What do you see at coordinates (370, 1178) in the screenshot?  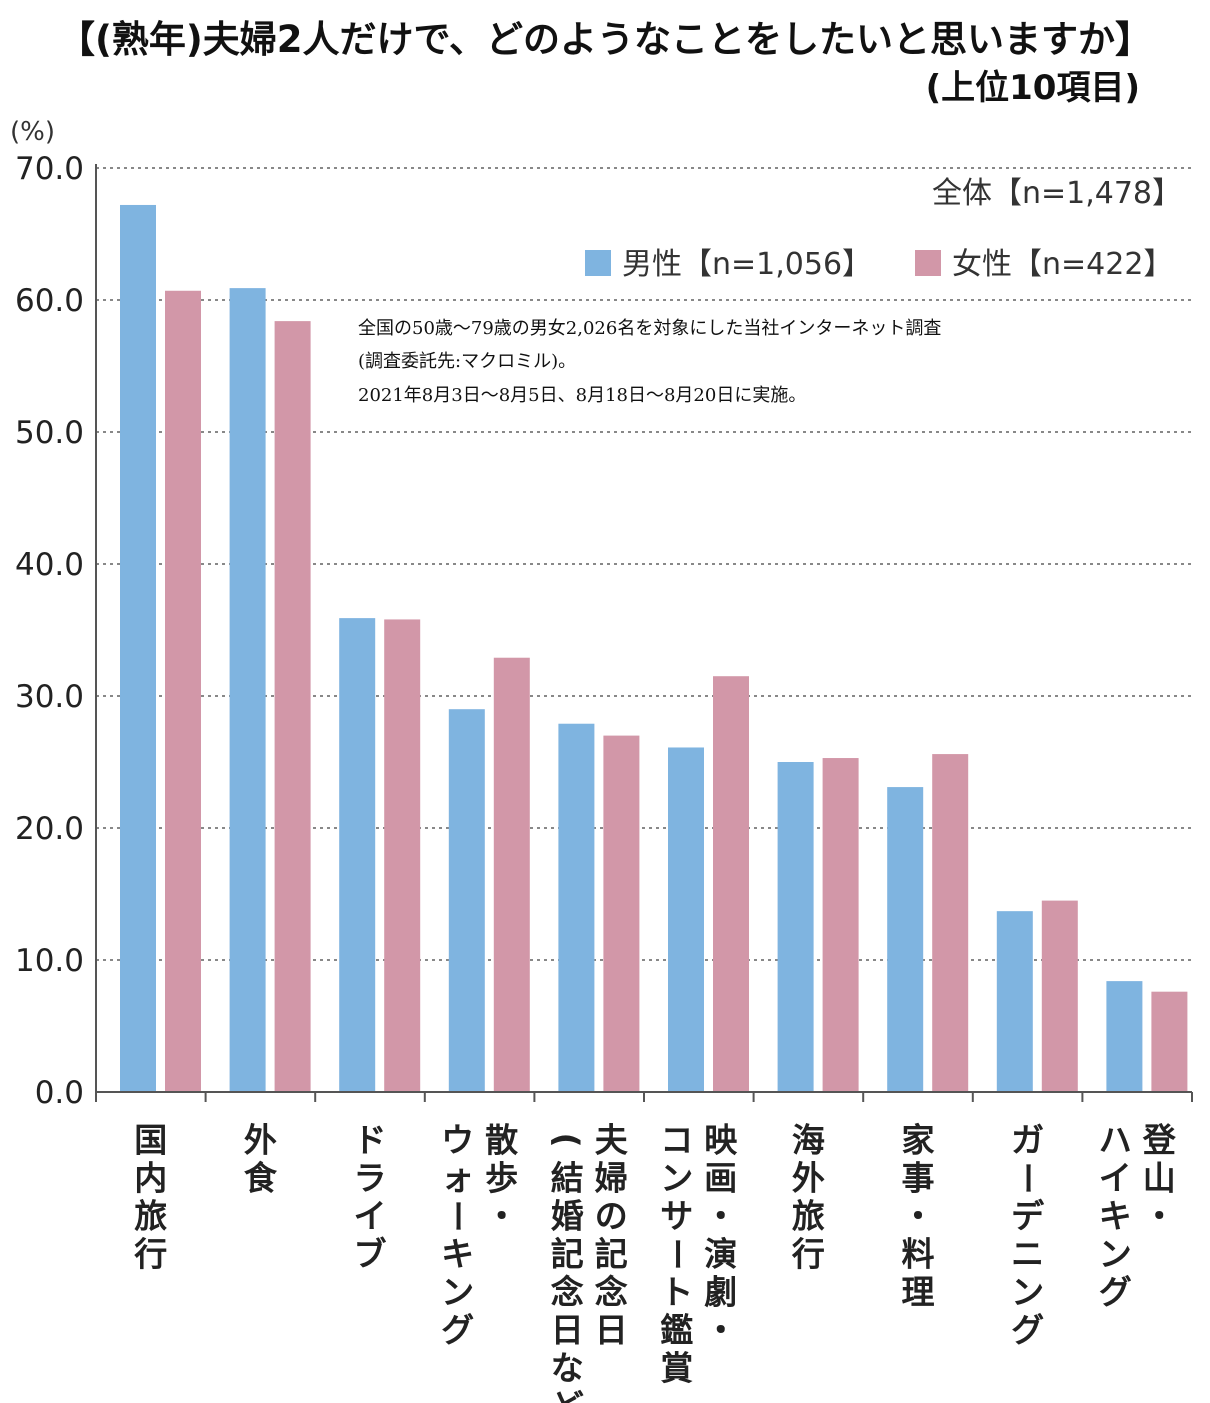 I see `category-char: ラ` at bounding box center [370, 1178].